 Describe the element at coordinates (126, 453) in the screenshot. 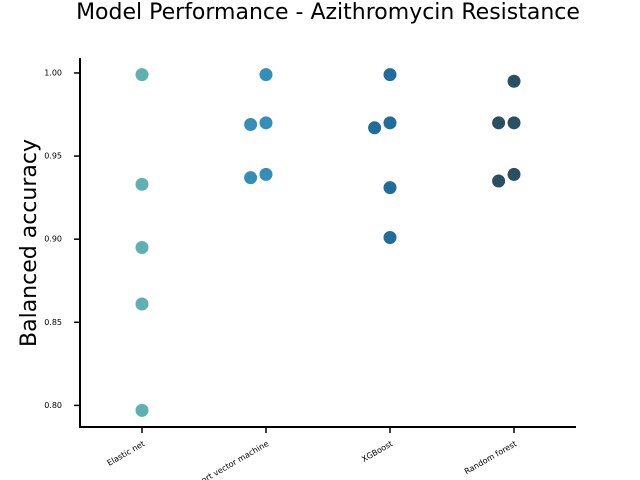

I see `x-tick-label: Elastic net` at that location.